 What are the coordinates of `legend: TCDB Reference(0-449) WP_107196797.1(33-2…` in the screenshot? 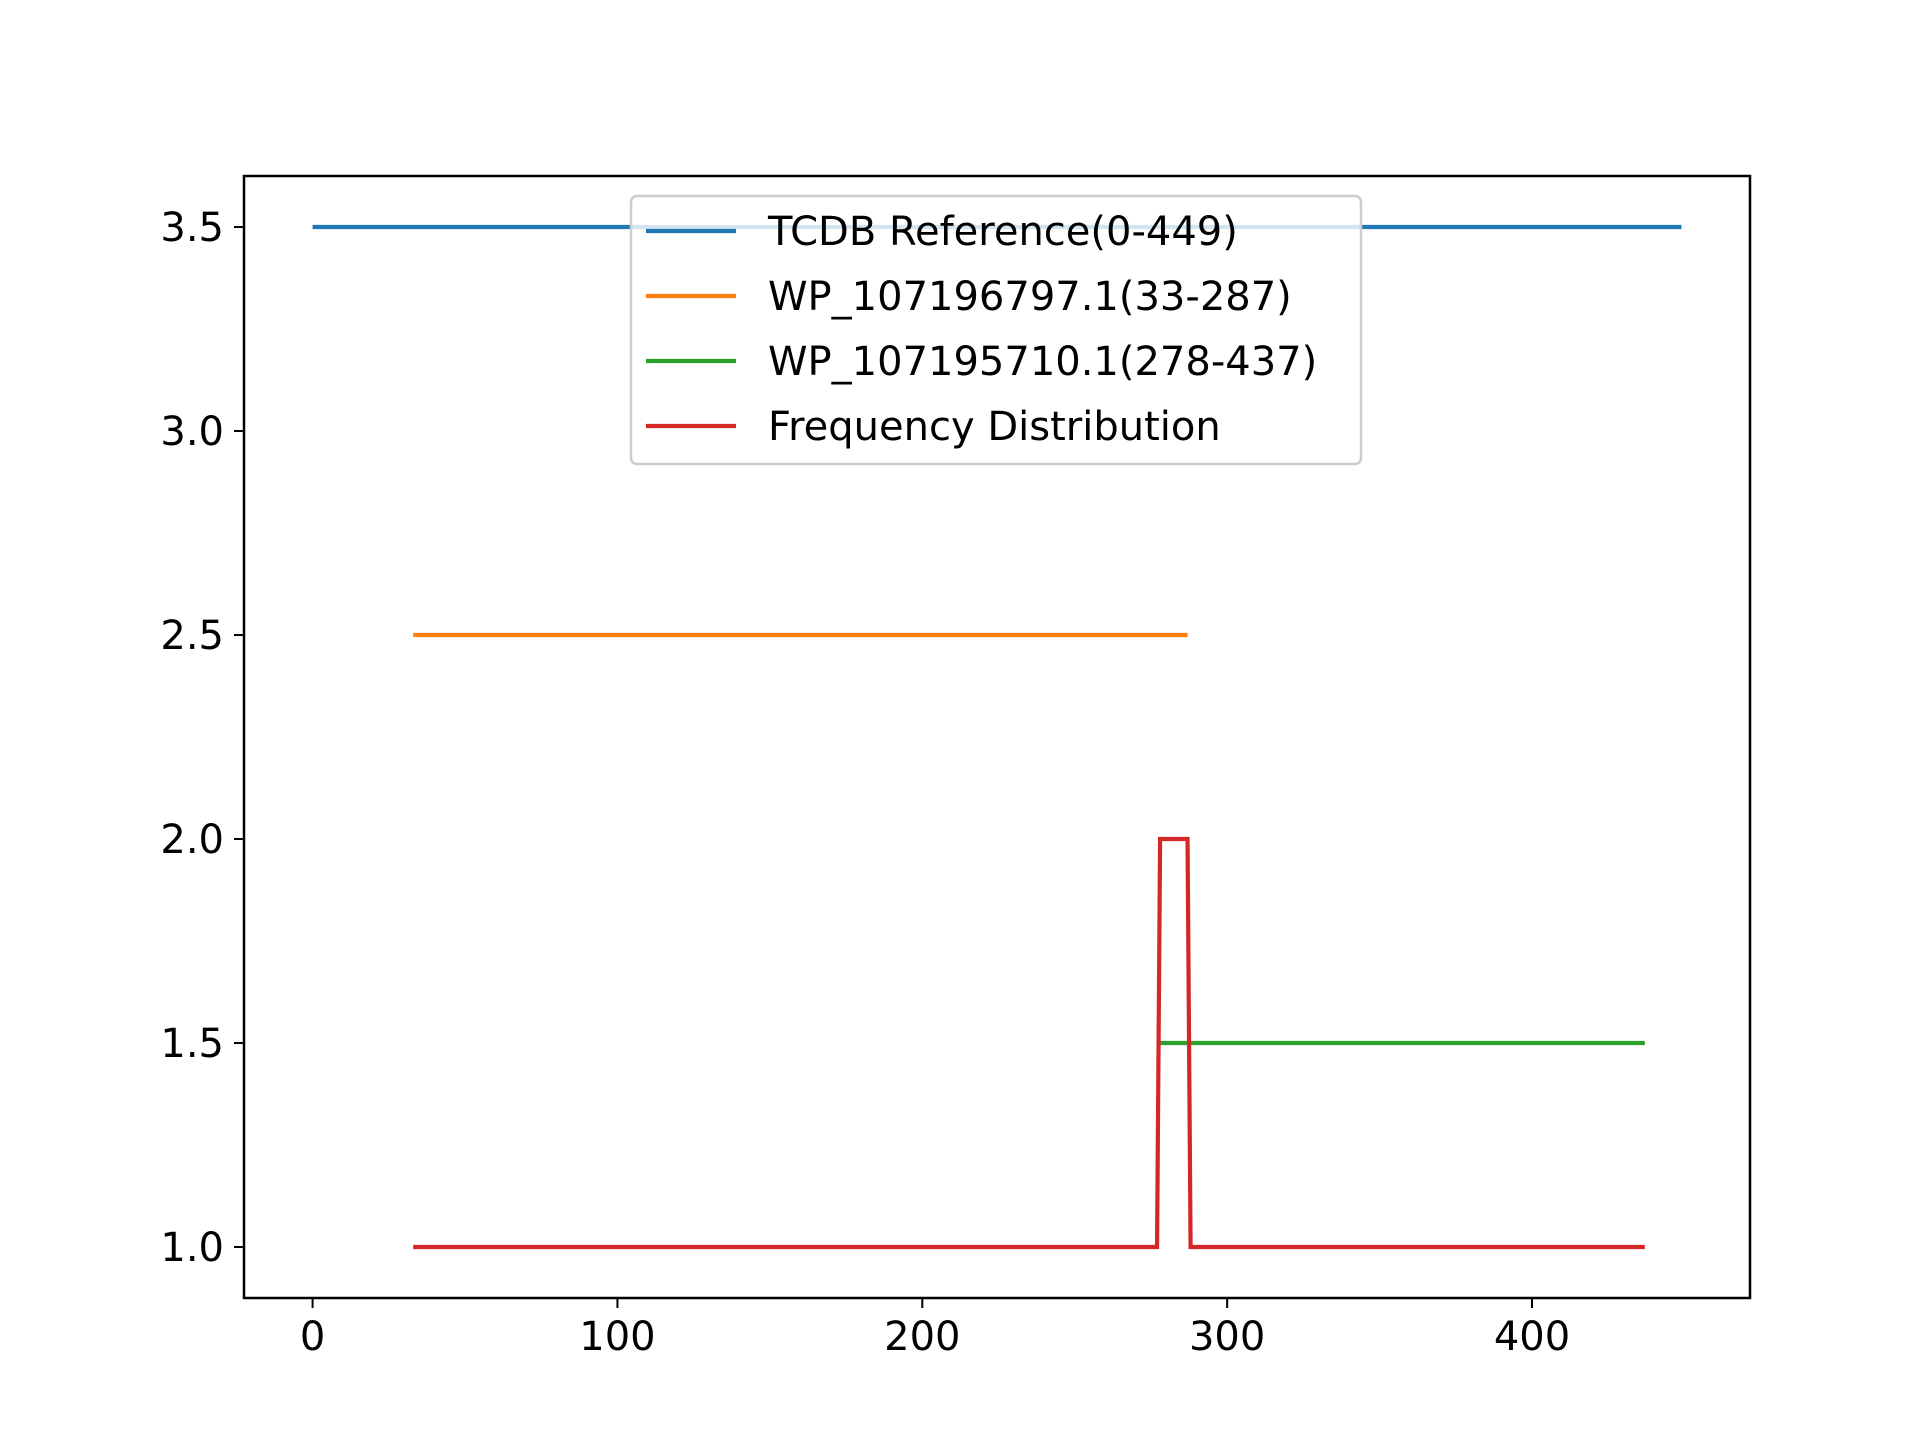 It's located at (996, 330).